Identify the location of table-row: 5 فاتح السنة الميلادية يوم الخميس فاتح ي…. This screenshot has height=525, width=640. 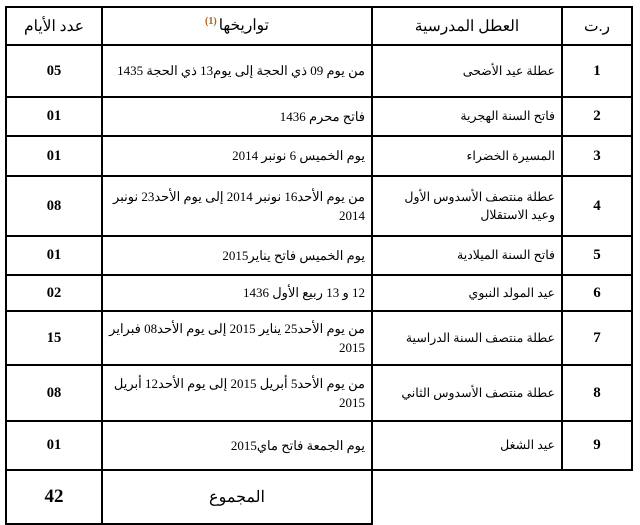
(319, 255).